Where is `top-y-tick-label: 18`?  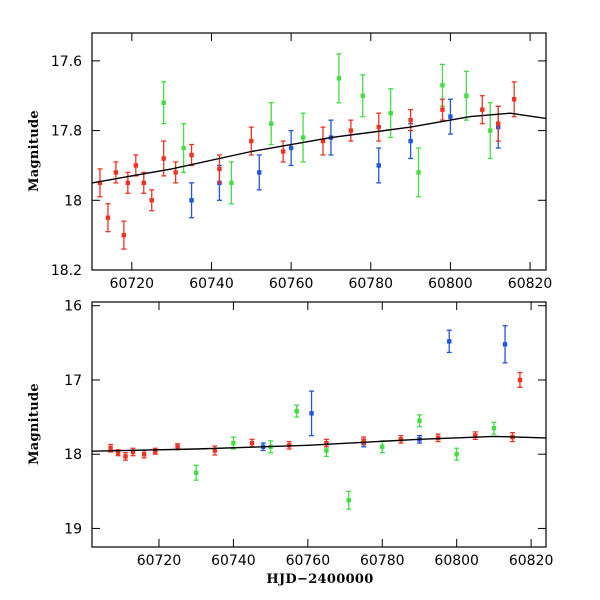 top-y-tick-label: 18 is located at coordinates (73, 201).